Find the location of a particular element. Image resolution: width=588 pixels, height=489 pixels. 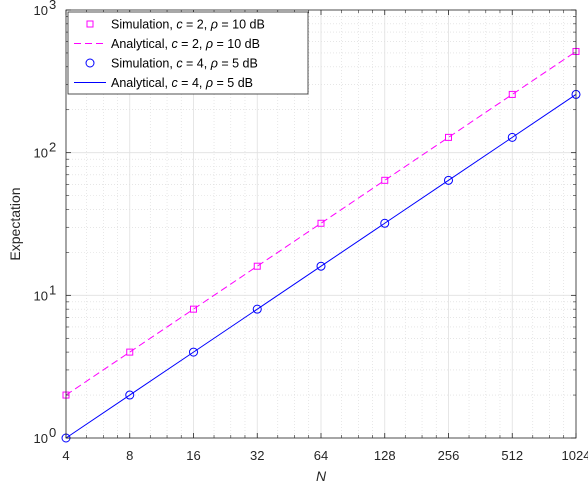

x-tick-label: 16 is located at coordinates (193, 455).